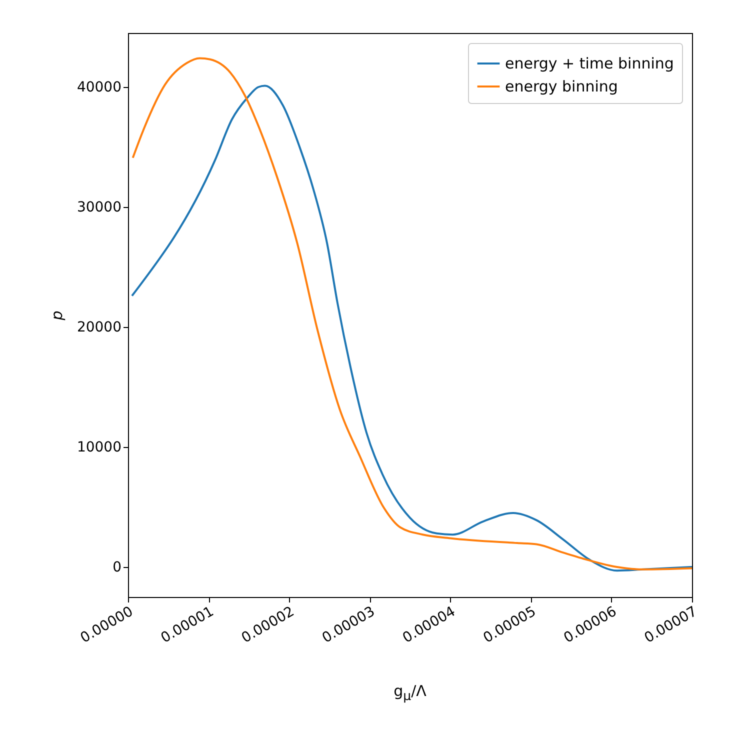 The image size is (750, 750). Describe the element at coordinates (99, 208) in the screenshot. I see `y-tick-label: 30000` at that location.